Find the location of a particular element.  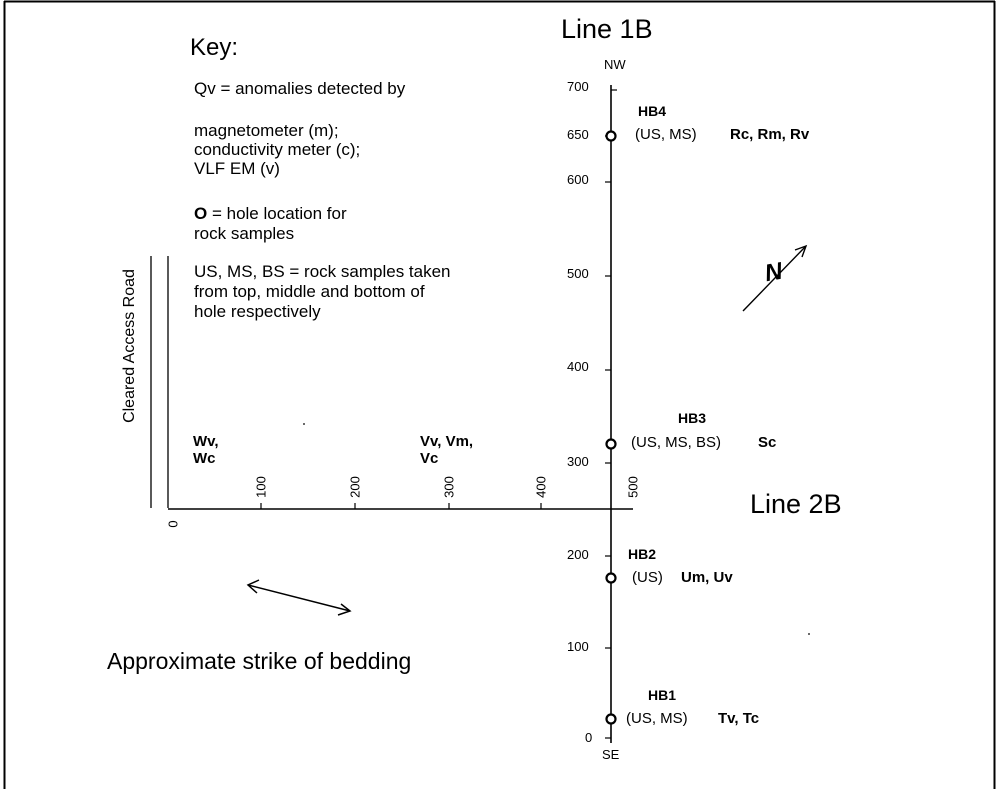

strike-double-arrow-icon is located at coordinates (299, 597).